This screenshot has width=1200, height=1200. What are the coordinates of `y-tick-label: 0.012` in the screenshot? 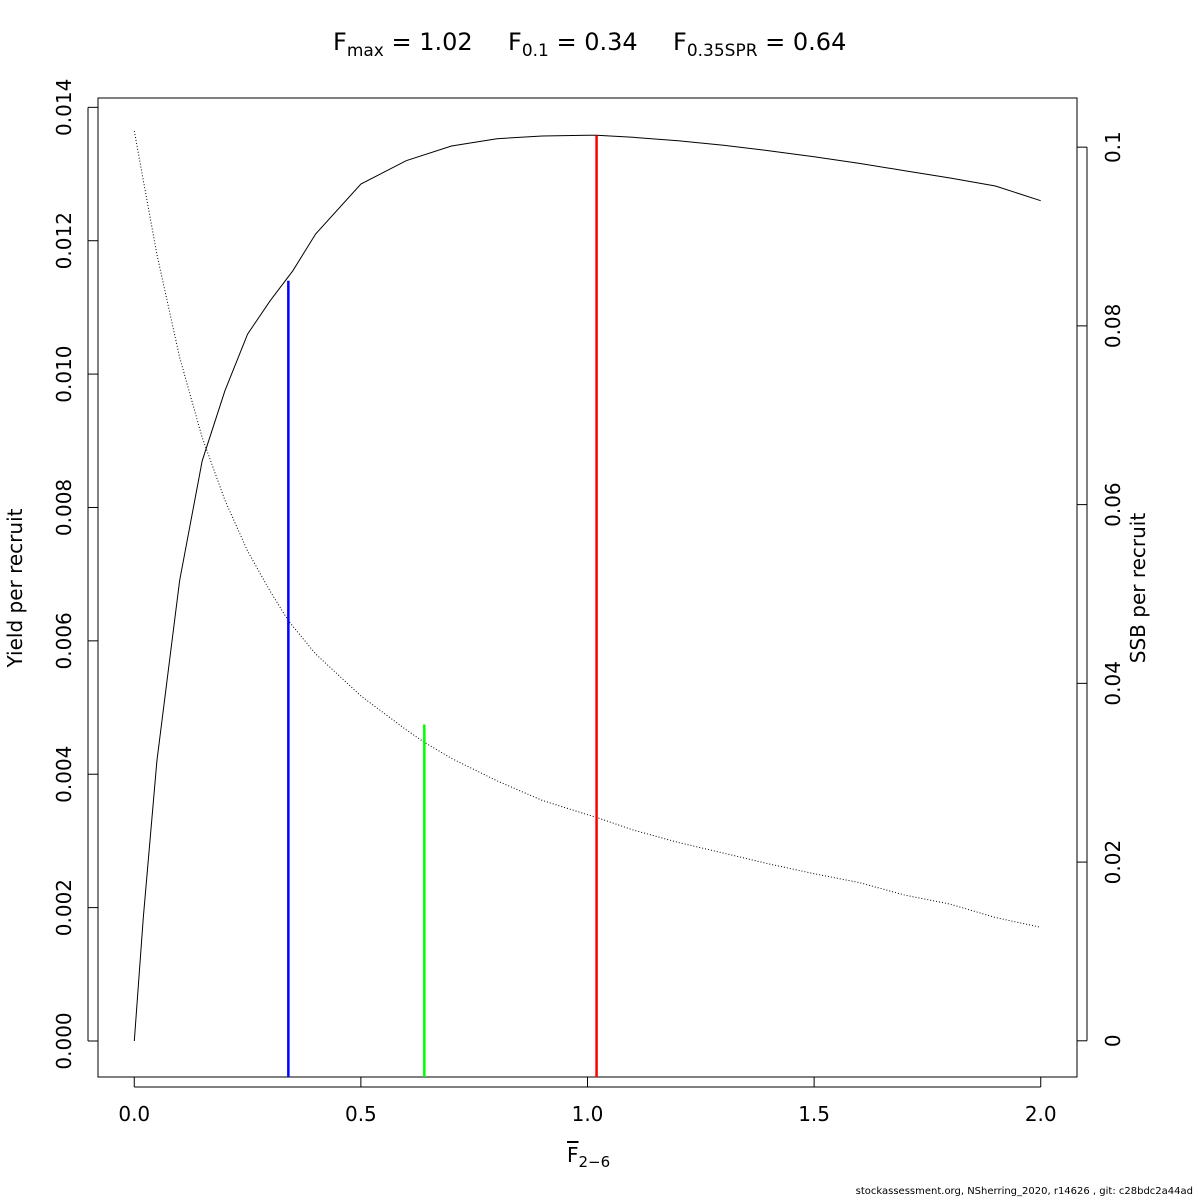 It's located at (64, 240).